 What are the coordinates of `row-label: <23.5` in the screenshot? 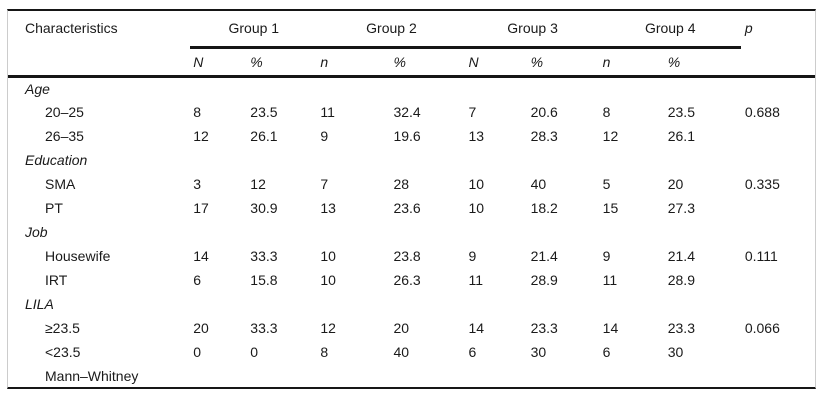 It's located at (63, 352).